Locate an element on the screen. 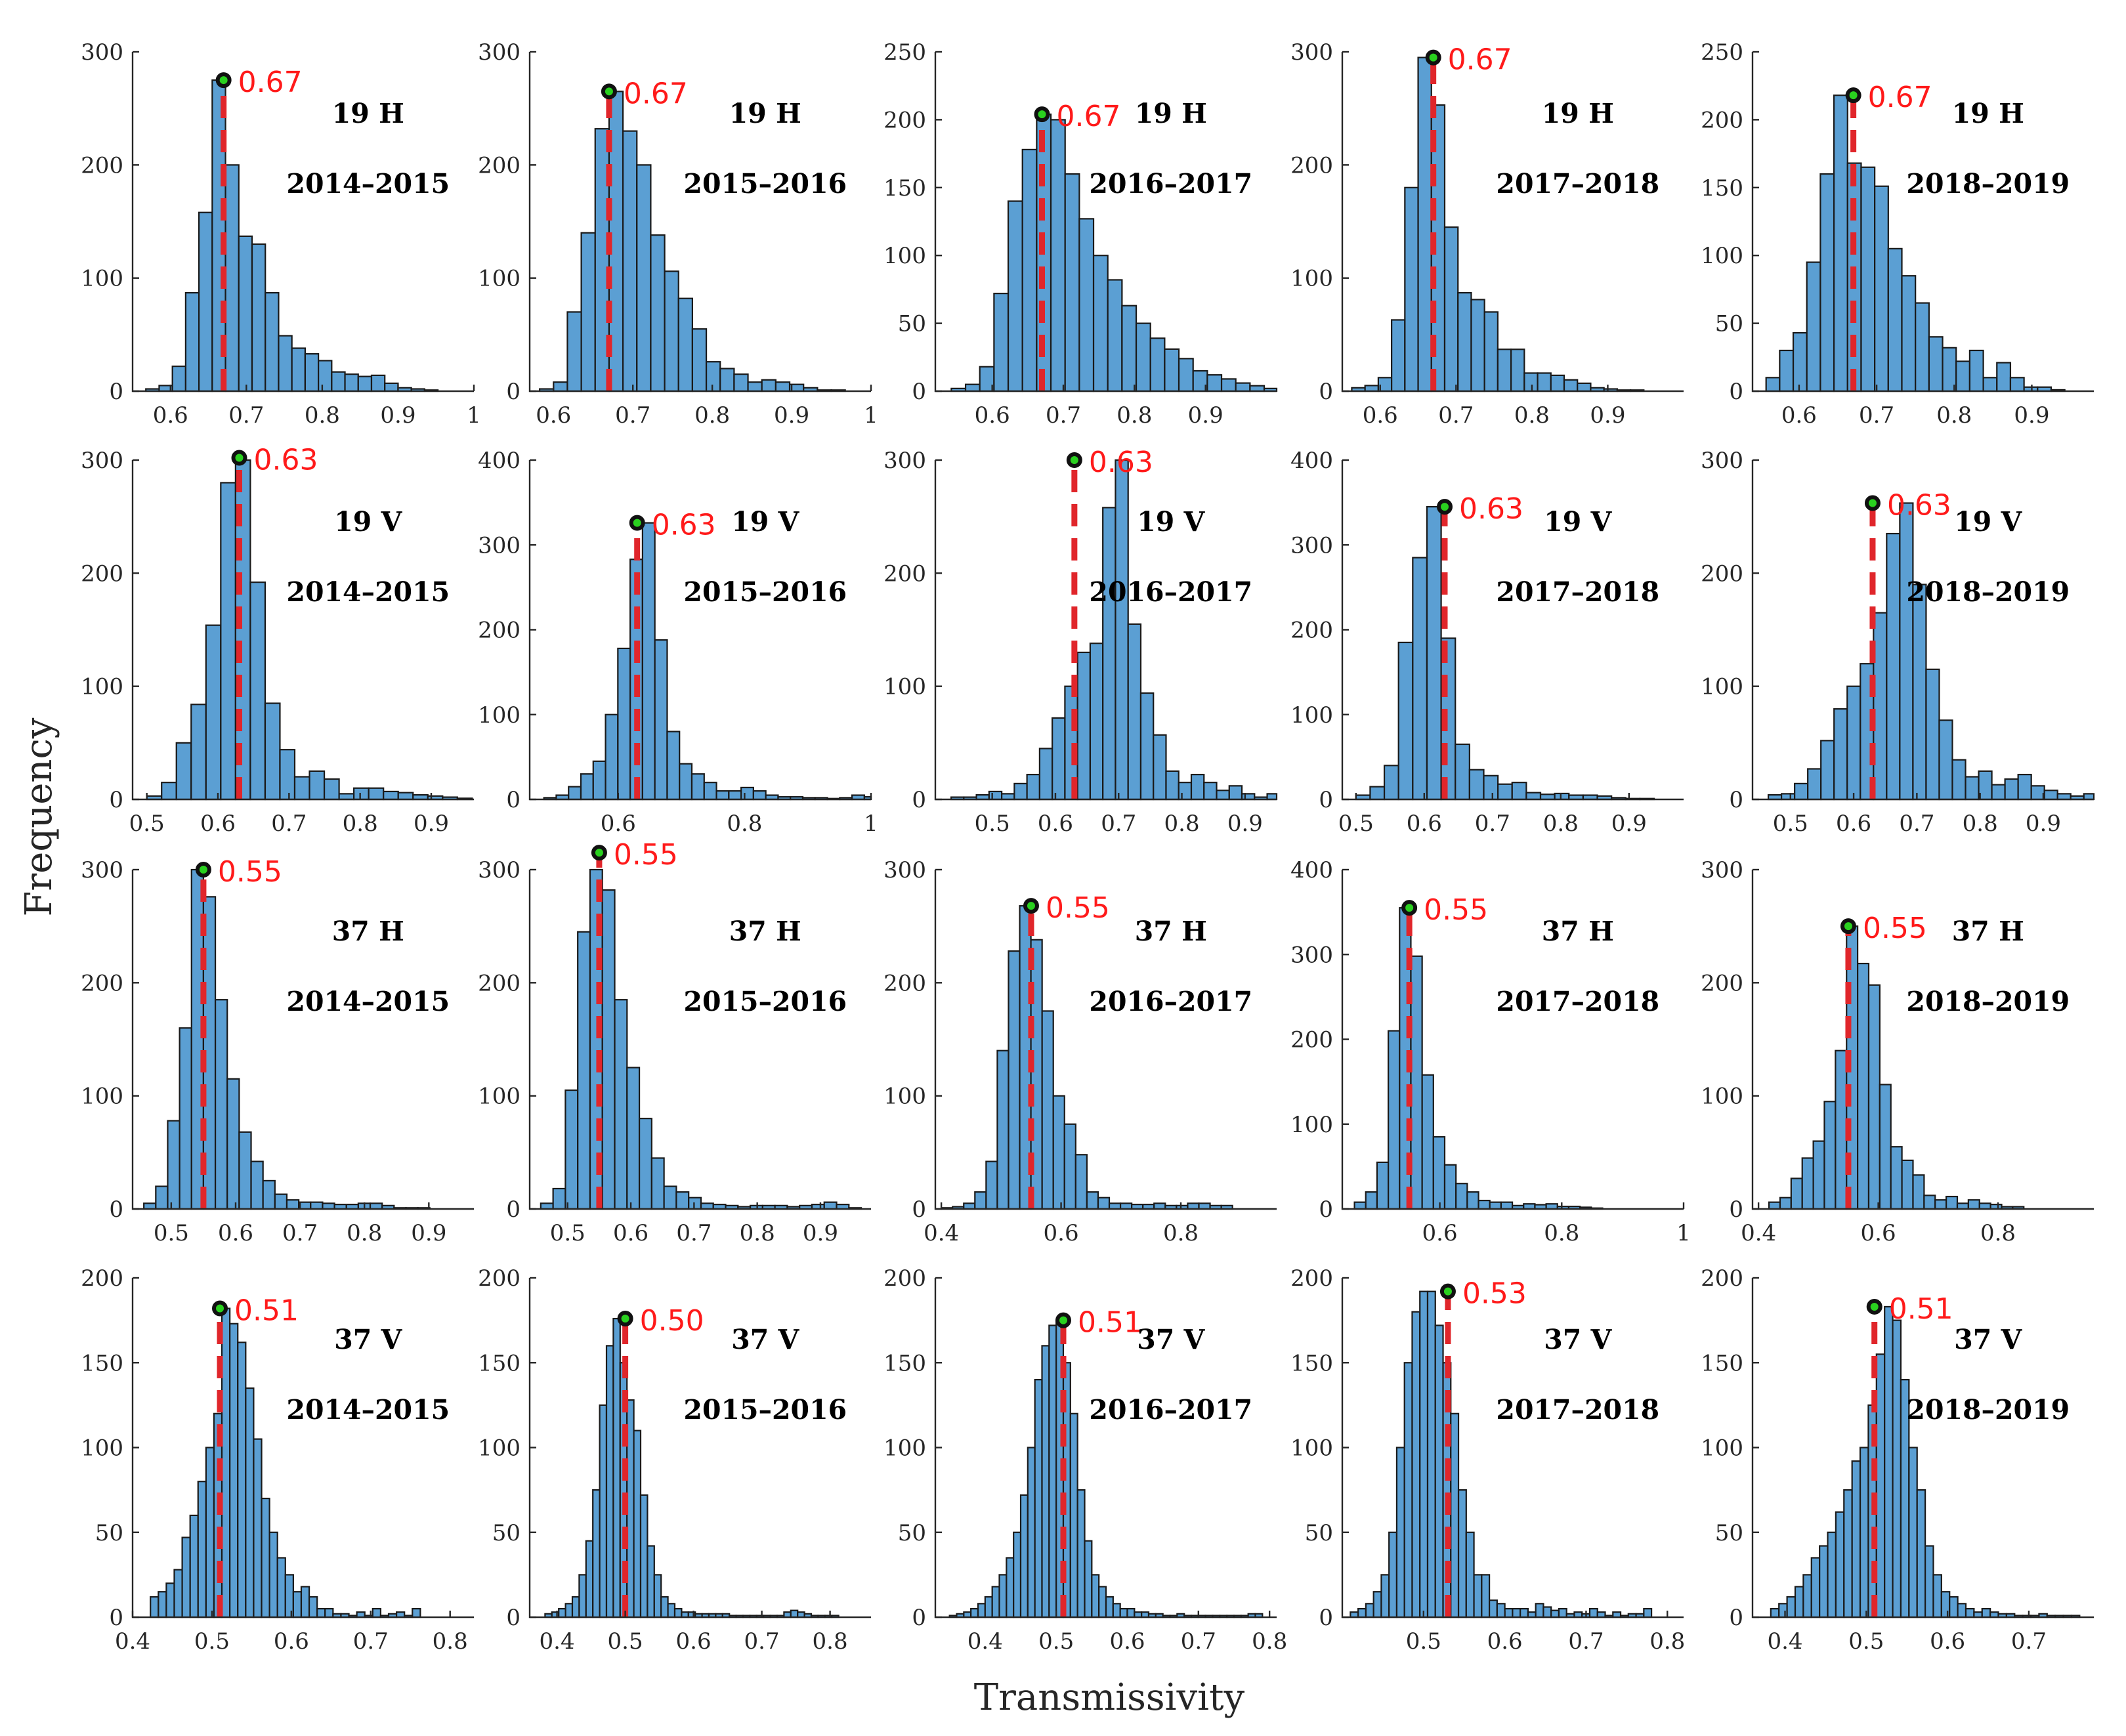 This screenshot has height=1736, width=2126. panel-1-2: 0.67 19 H 2015–2016 0 100 200 300 0.6 0.7 0.8 0.9 1 is located at coordinates (678, 234).